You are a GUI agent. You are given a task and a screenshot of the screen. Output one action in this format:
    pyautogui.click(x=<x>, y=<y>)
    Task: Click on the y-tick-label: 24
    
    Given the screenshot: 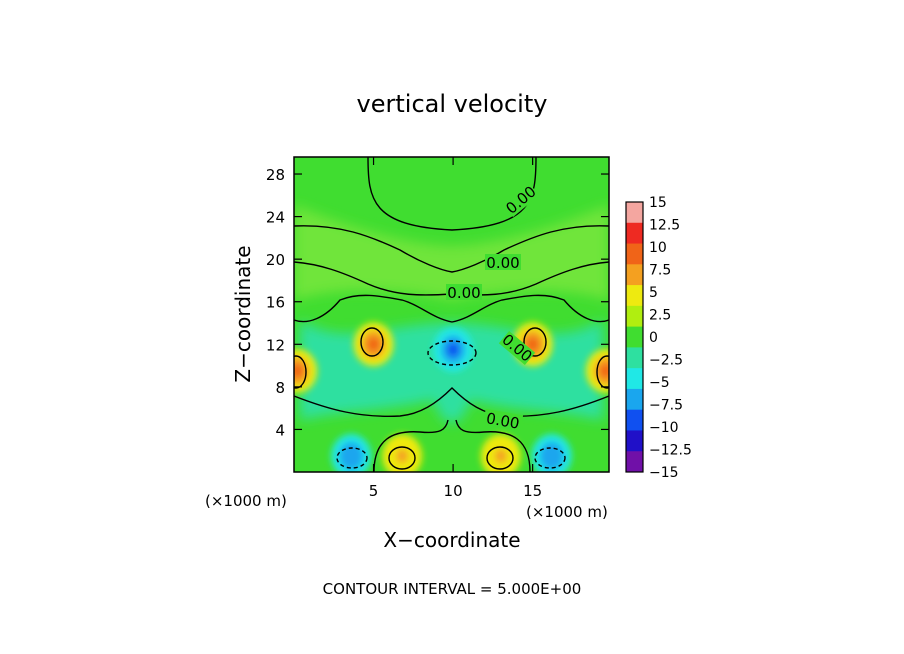 What is the action you would take?
    pyautogui.click(x=275, y=218)
    